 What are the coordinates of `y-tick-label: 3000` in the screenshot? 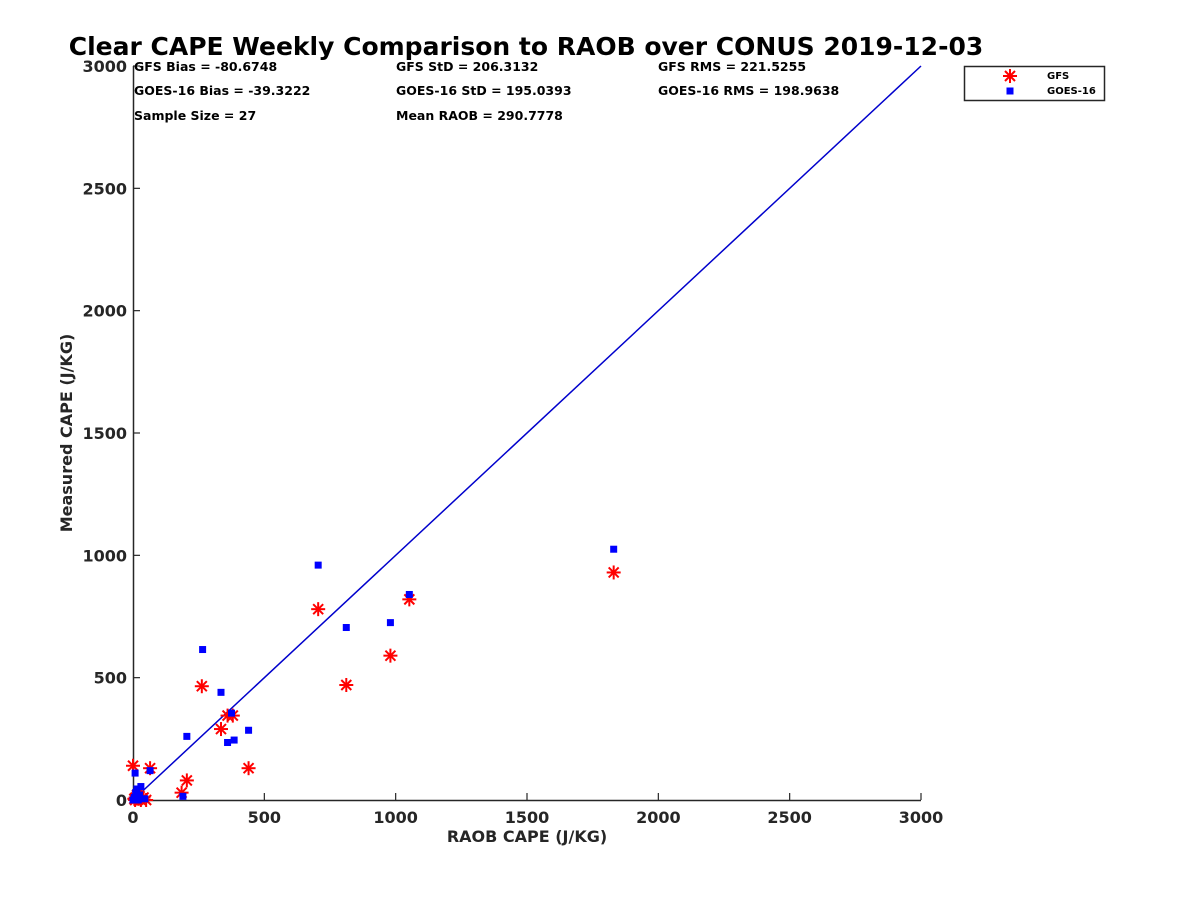 It's located at (104, 66).